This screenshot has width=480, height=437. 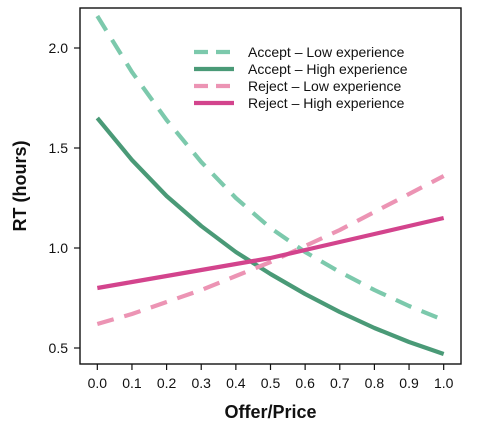 I want to click on legend-label: Accept – High experience, so click(x=328, y=69).